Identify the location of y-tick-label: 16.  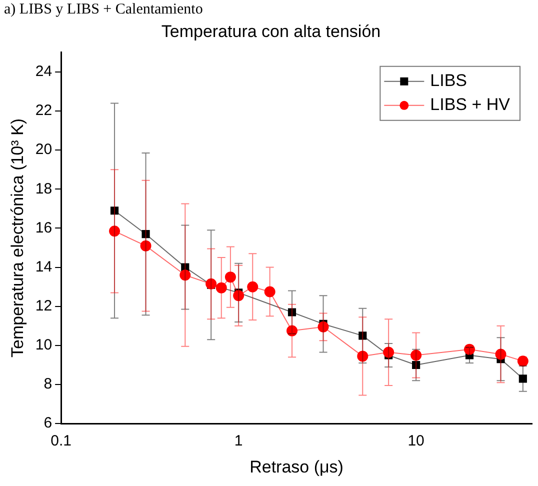
(43, 227).